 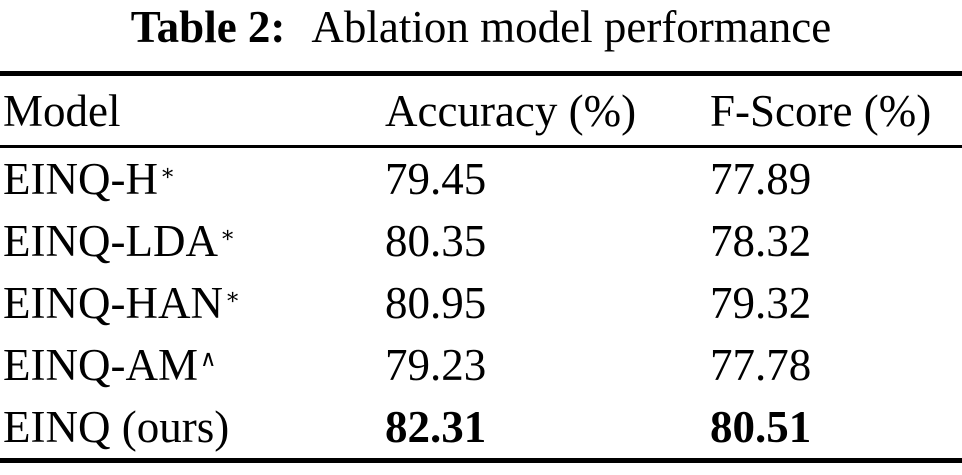 I want to click on model-name-cell: EINQ-LDA∗, so click(x=192, y=241).